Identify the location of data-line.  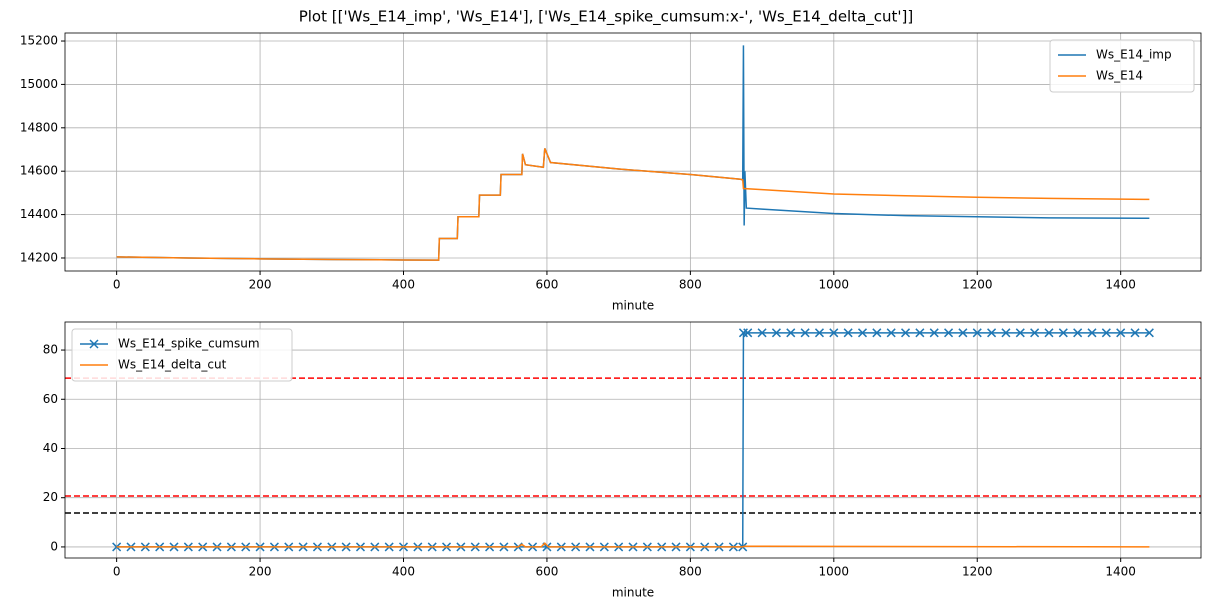
(633, 545).